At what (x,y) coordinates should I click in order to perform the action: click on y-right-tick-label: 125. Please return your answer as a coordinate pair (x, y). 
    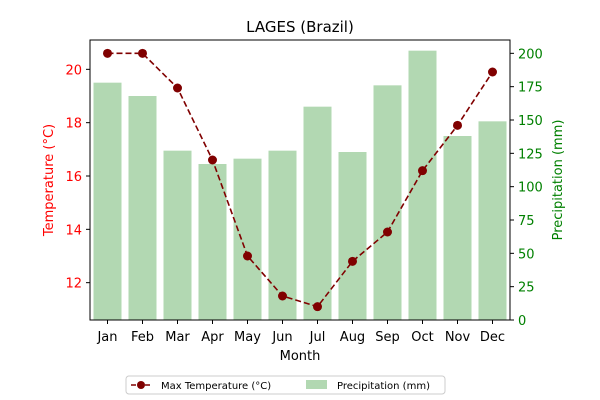
    Looking at the image, I should click on (530, 154).